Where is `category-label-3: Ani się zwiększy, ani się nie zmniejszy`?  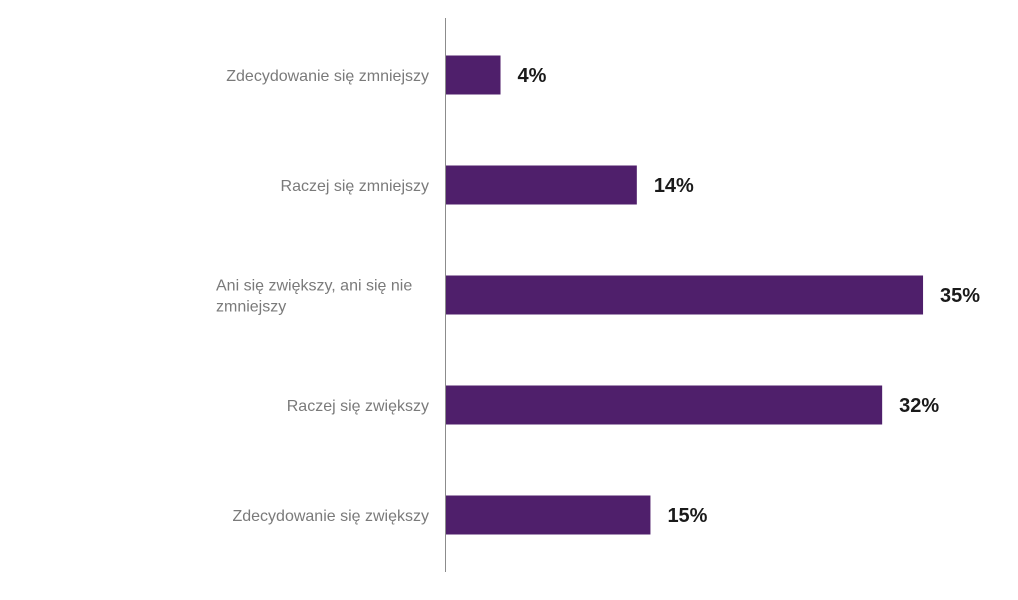 category-label-3: Ani się zwiększy, ani się nie zmniejszy is located at coordinates (314, 297).